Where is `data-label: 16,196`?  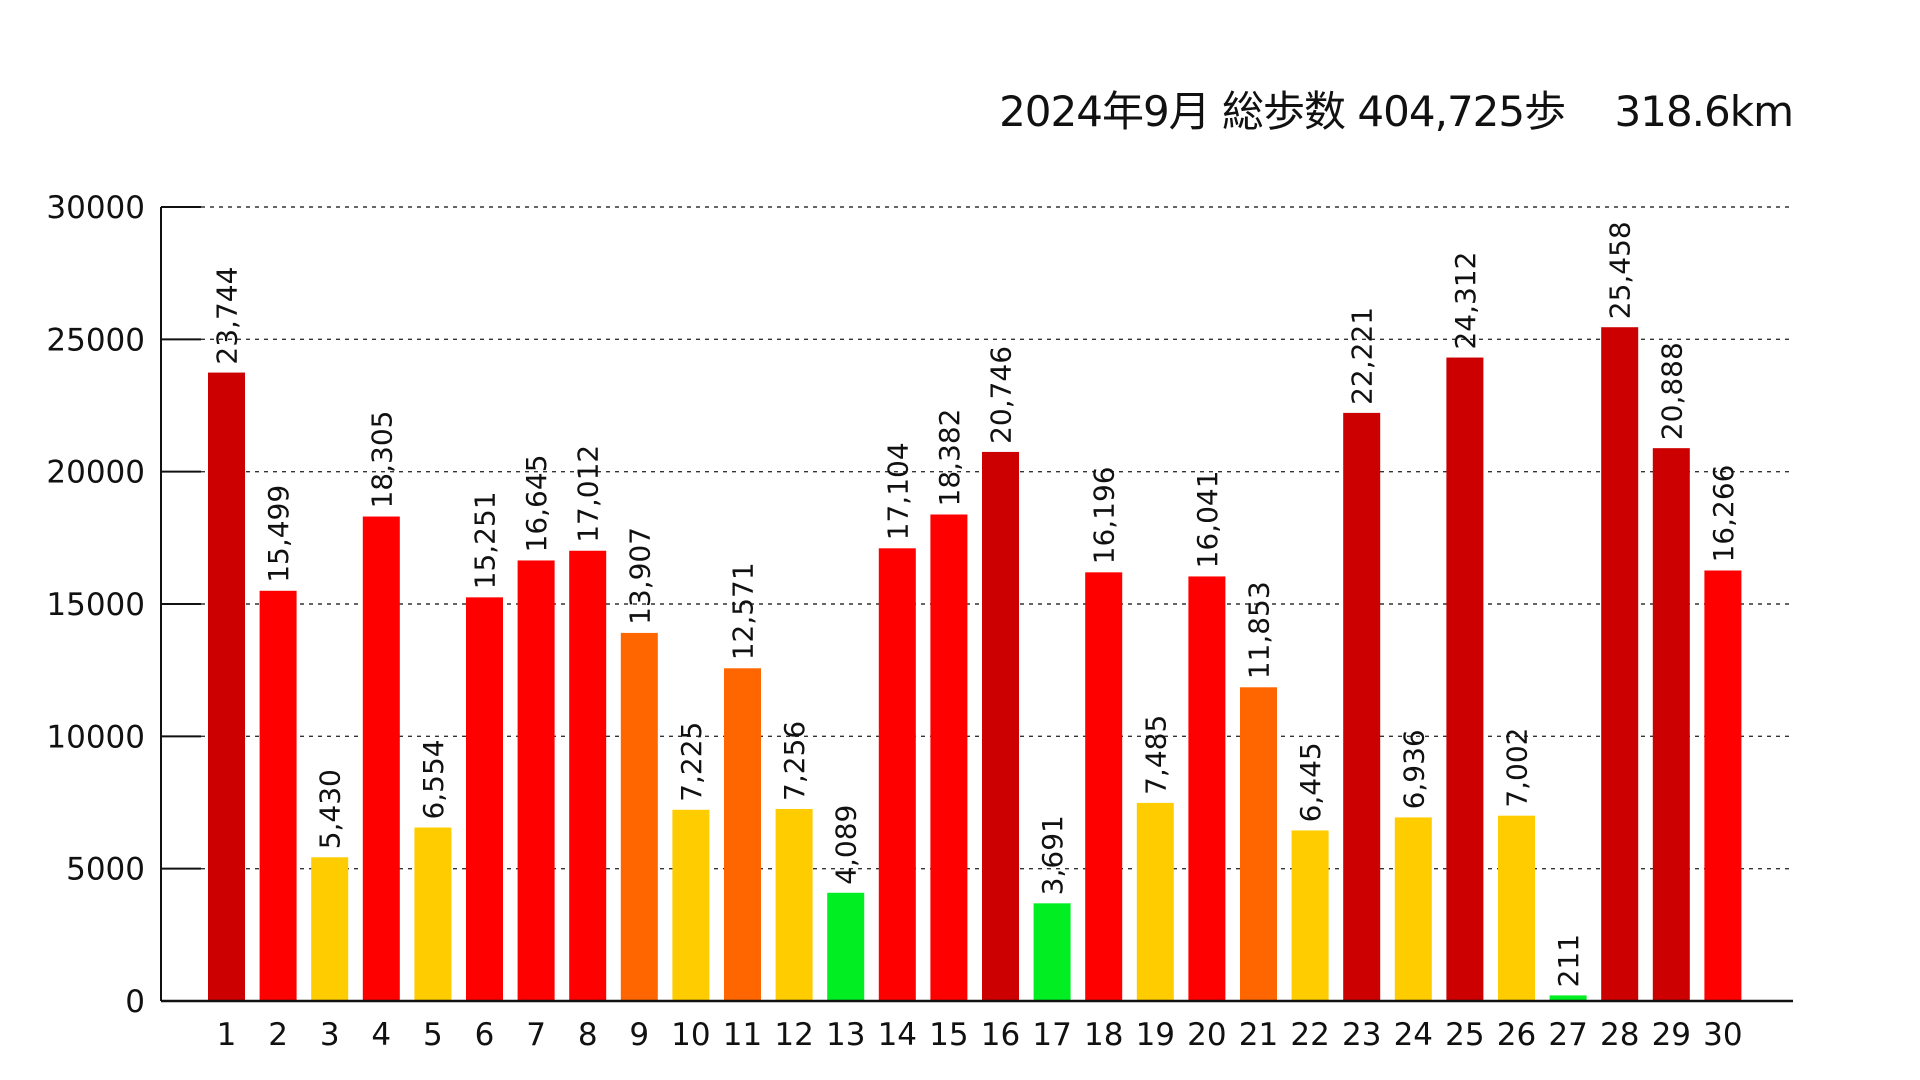 data-label: 16,196 is located at coordinates (1104, 515).